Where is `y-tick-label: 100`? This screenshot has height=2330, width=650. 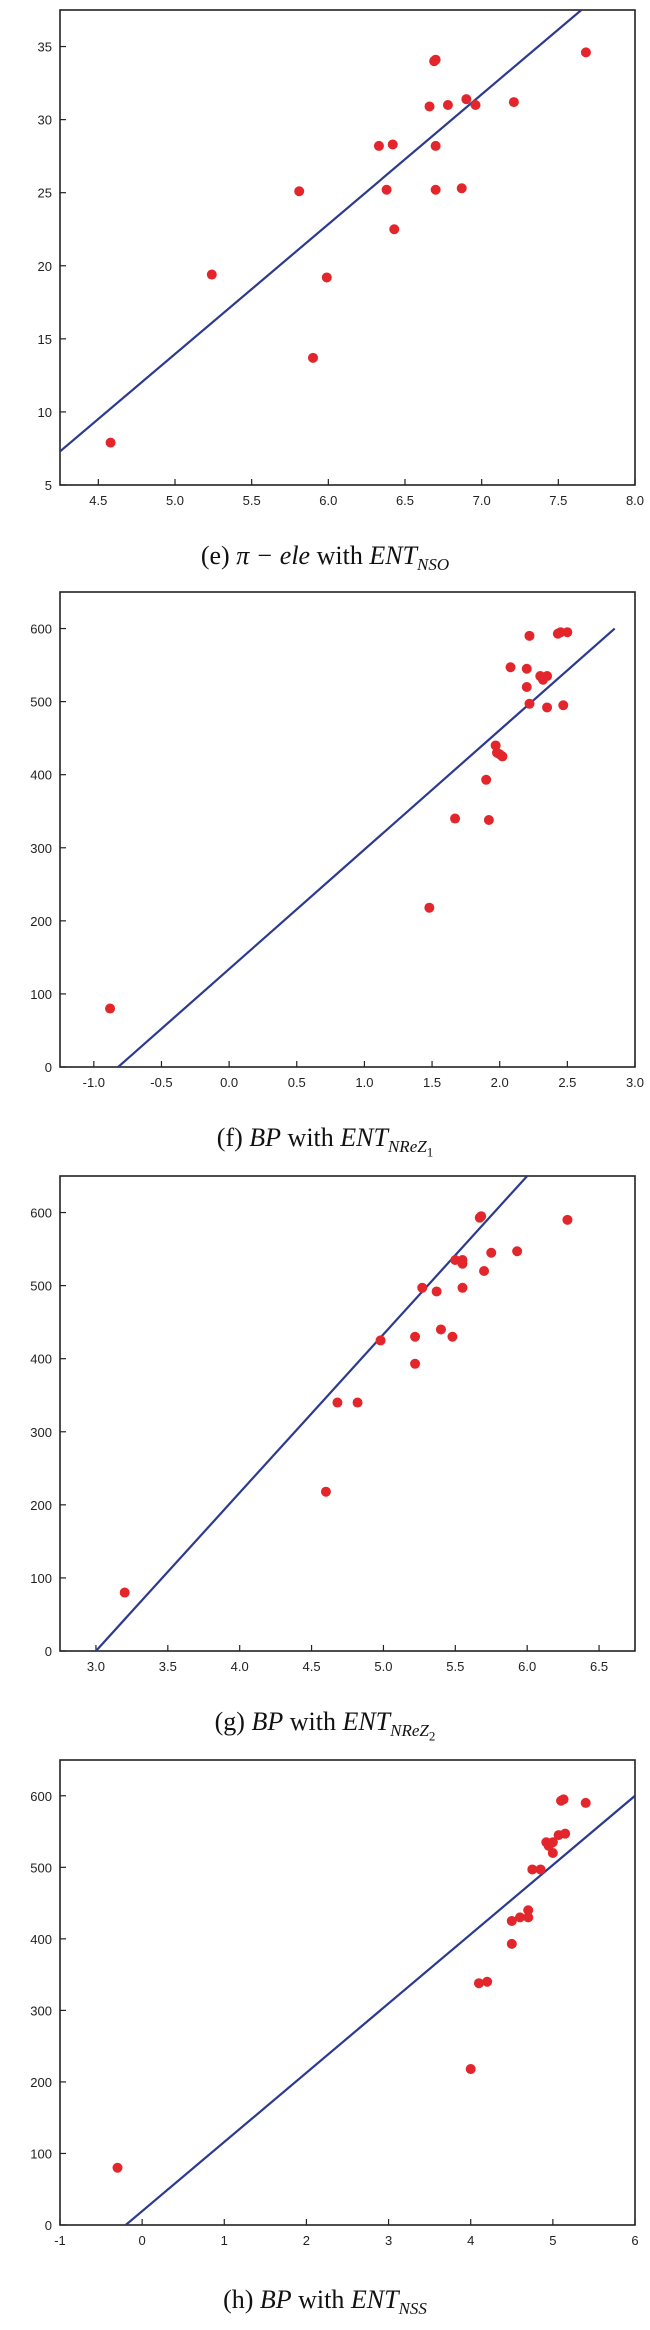 y-tick-label: 100 is located at coordinates (41, 1578).